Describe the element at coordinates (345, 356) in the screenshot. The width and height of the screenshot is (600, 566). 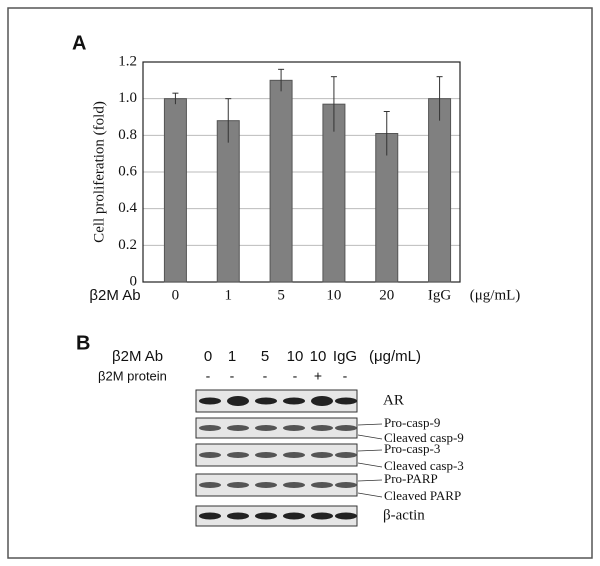
I see `treatment-cell: IgG` at that location.